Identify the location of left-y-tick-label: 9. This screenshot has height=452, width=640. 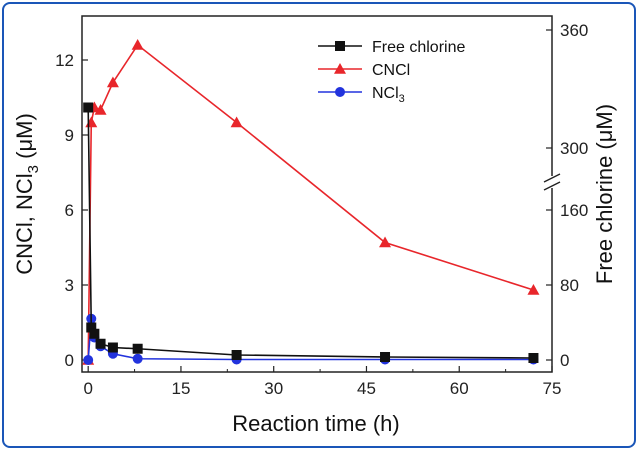
(69, 135).